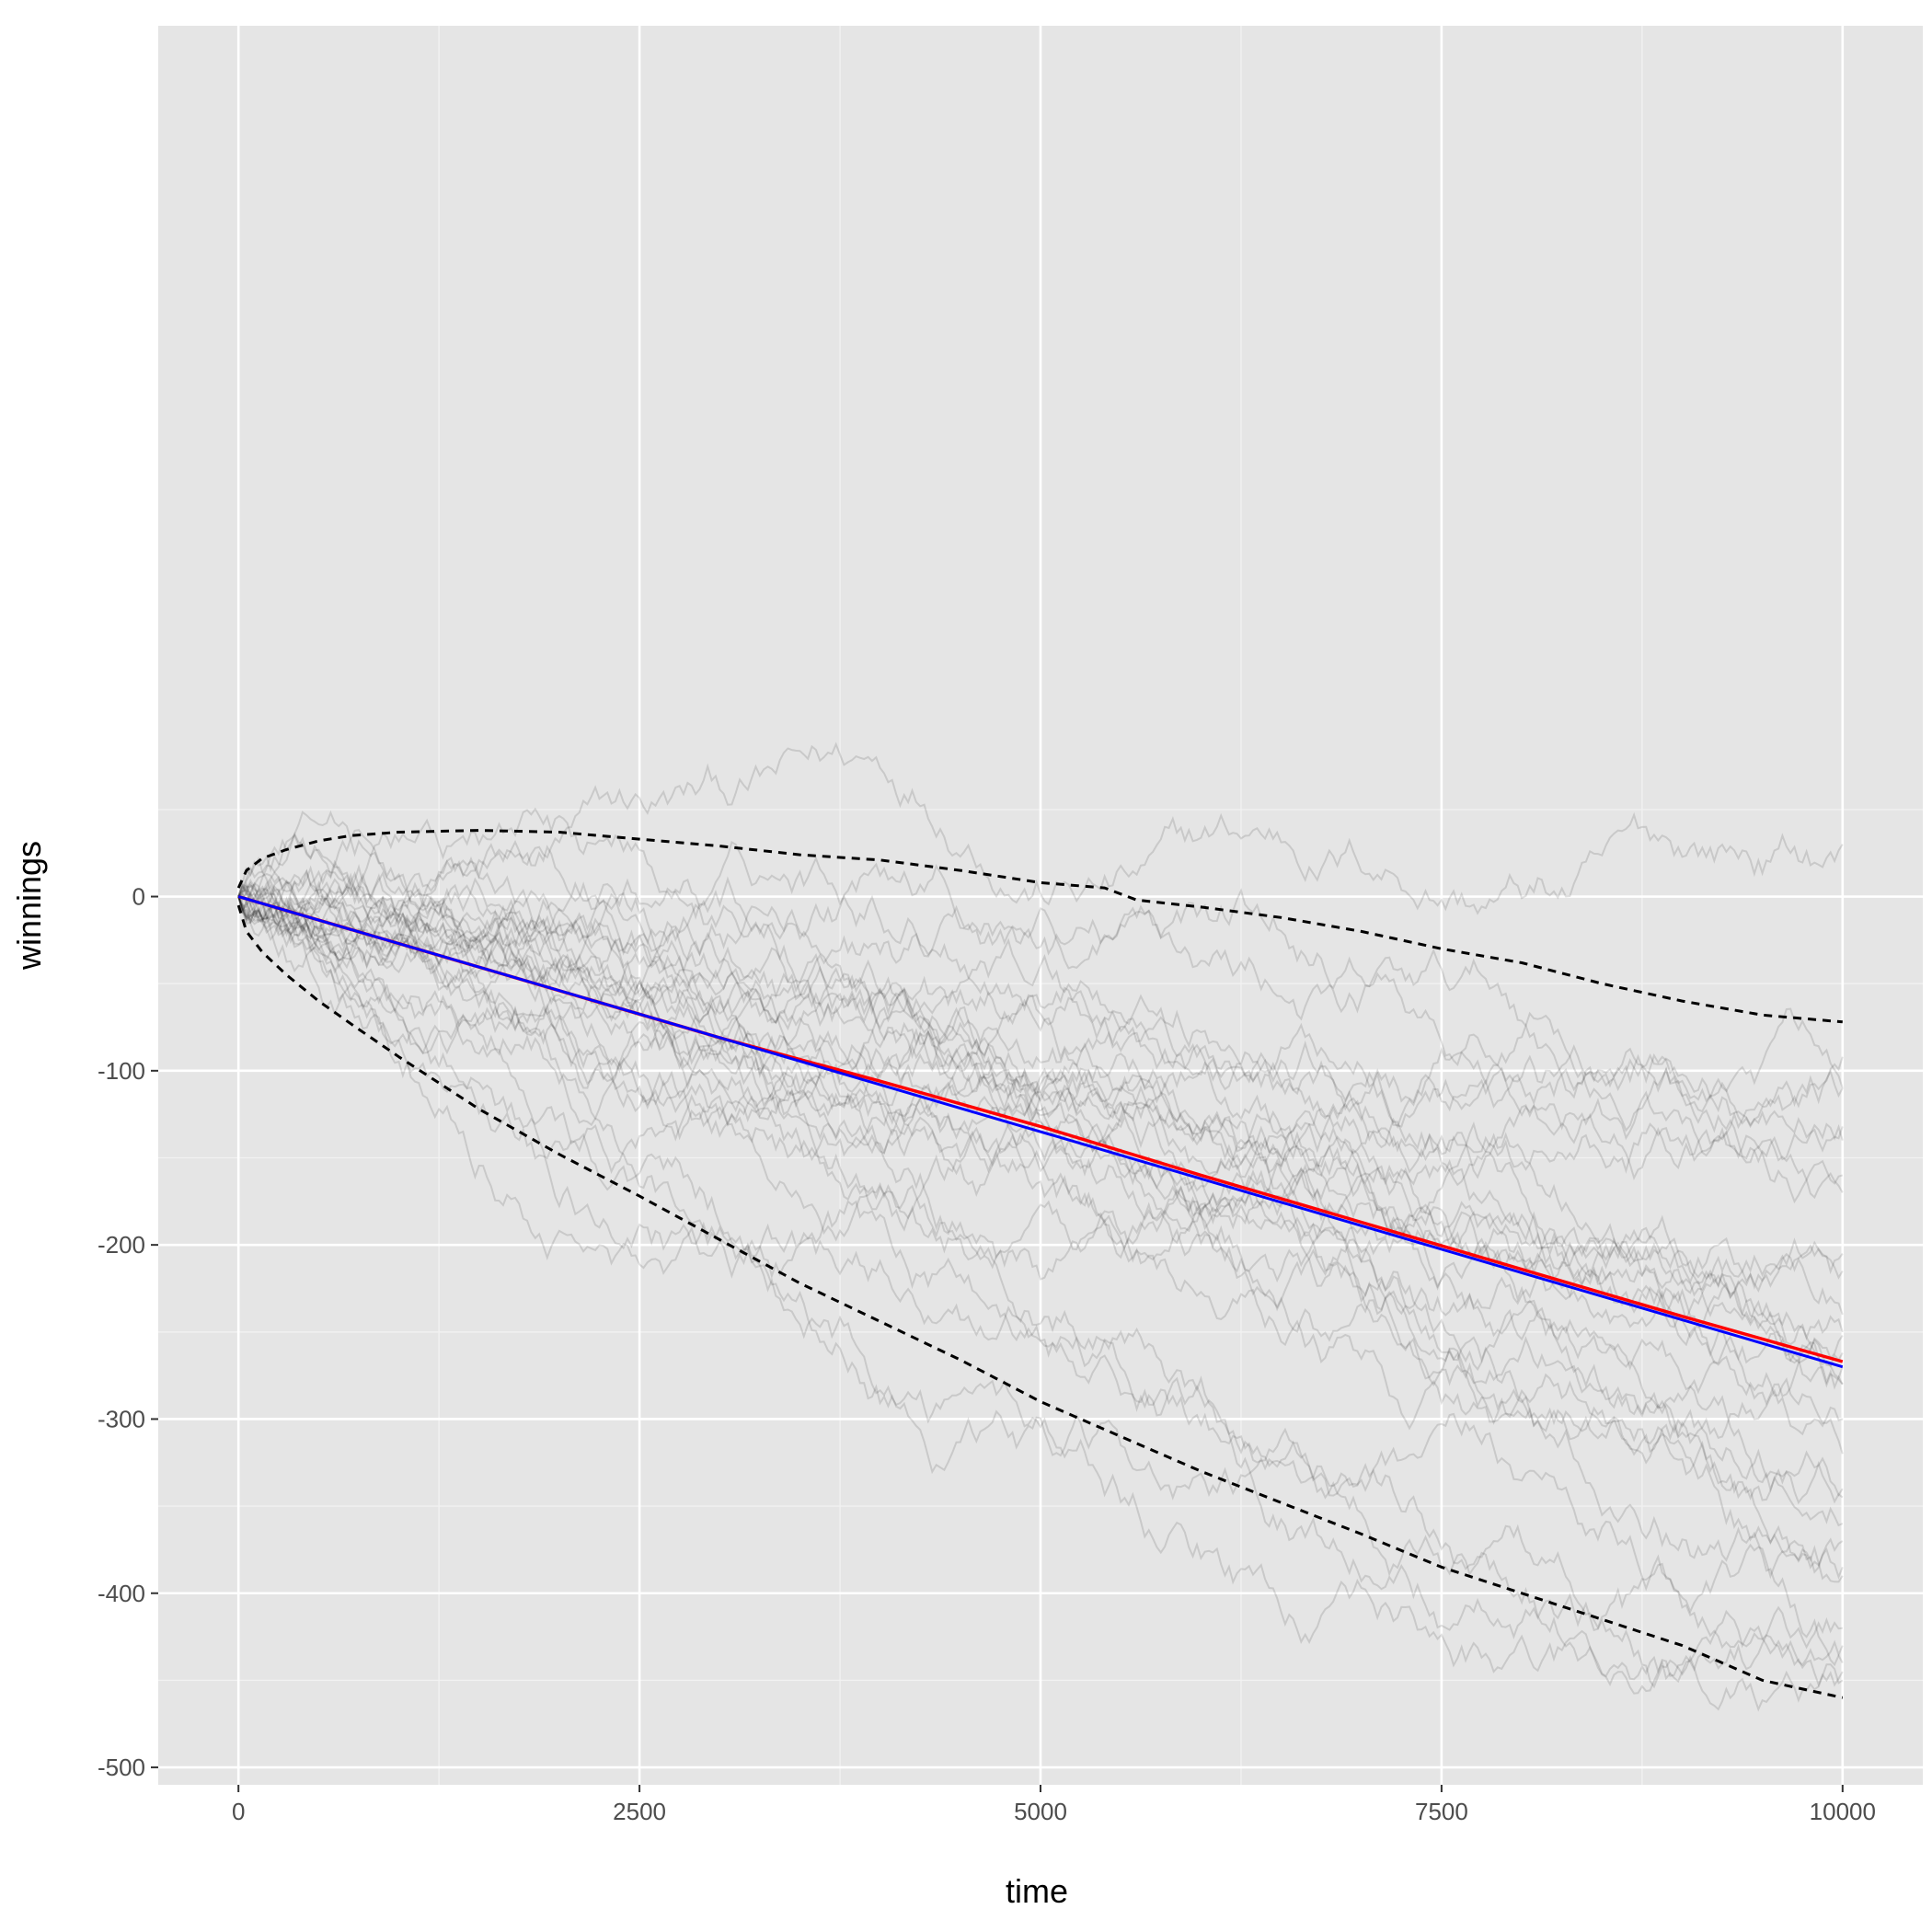  I want to click on x-tick-label: 10000, so click(1843, 1811).